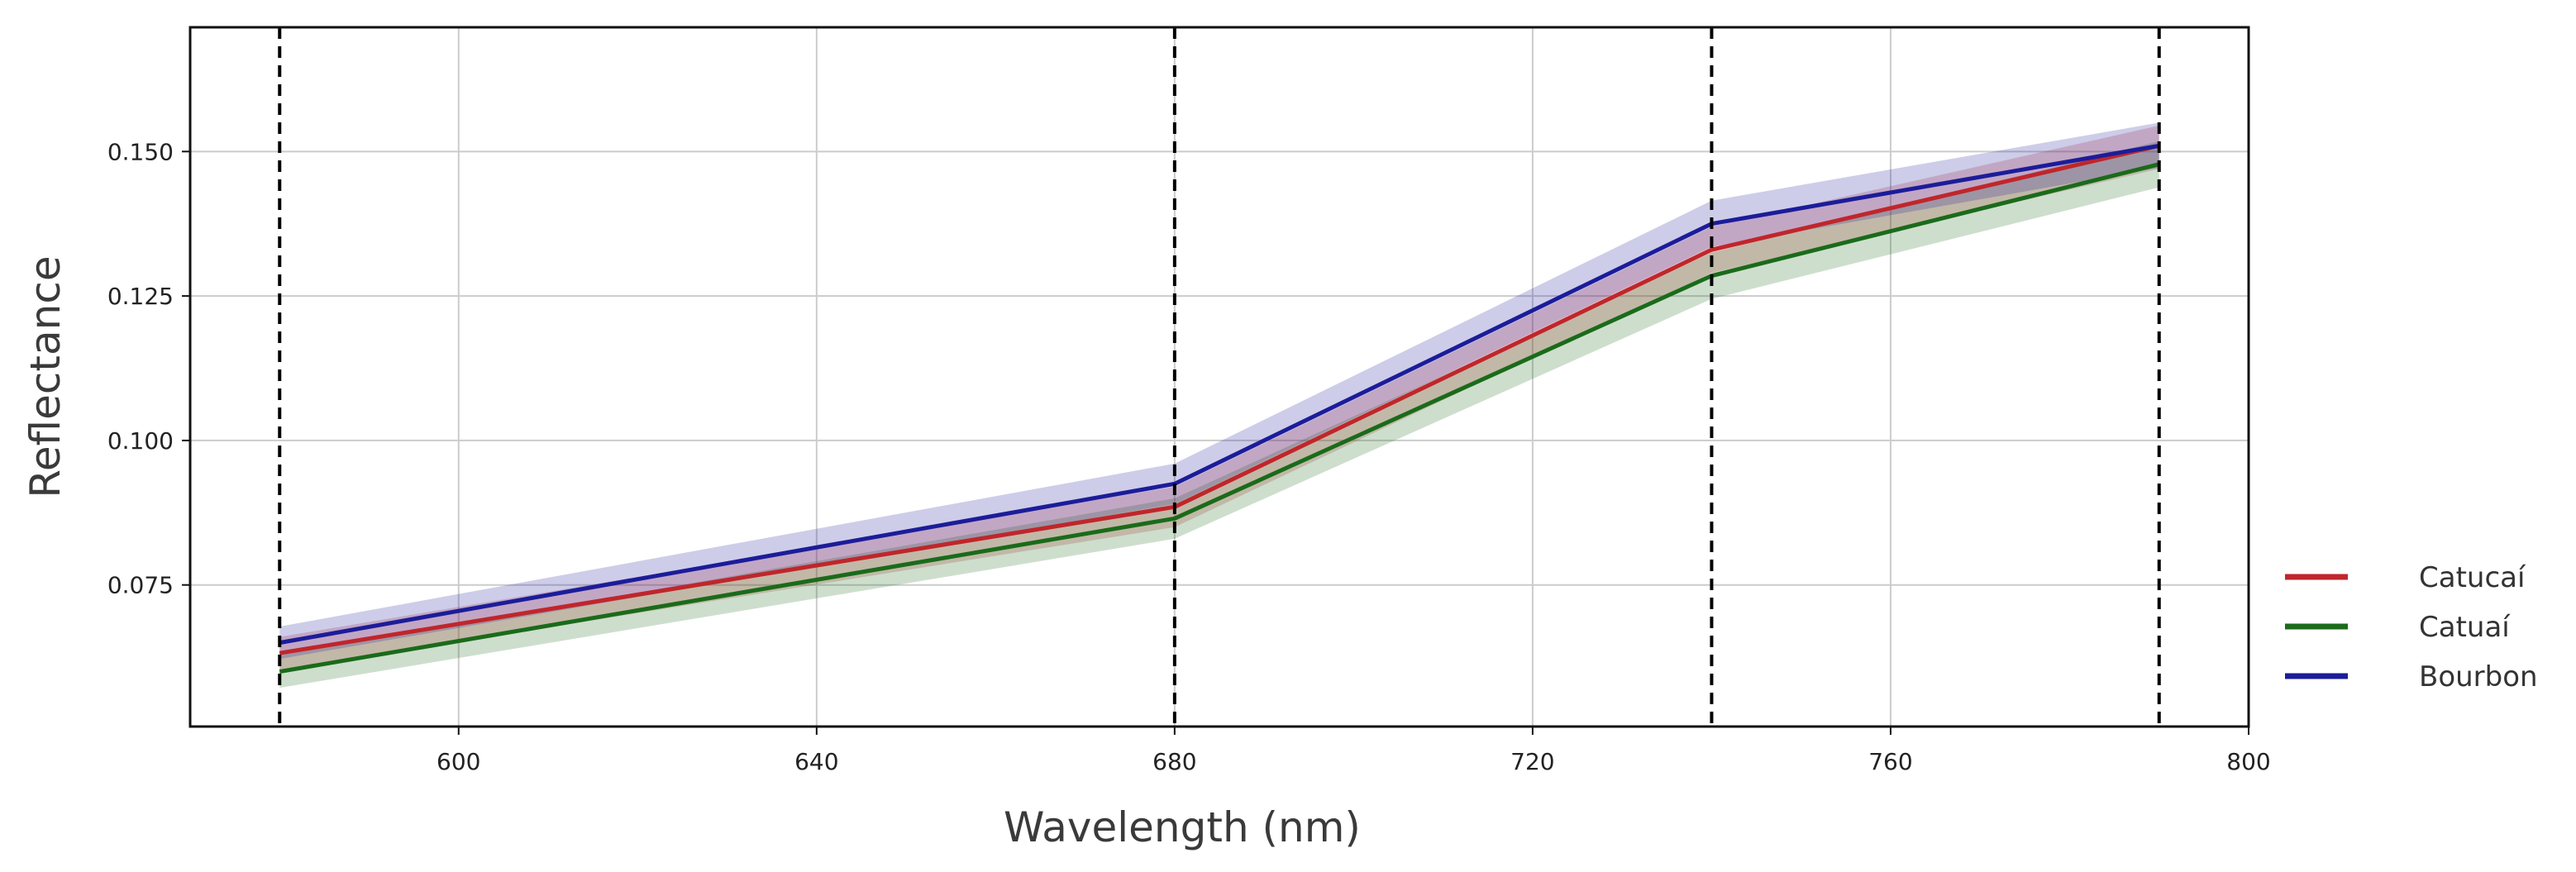 This screenshot has height=872, width=2576. I want to click on x-tick-label: 760, so click(1890, 761).